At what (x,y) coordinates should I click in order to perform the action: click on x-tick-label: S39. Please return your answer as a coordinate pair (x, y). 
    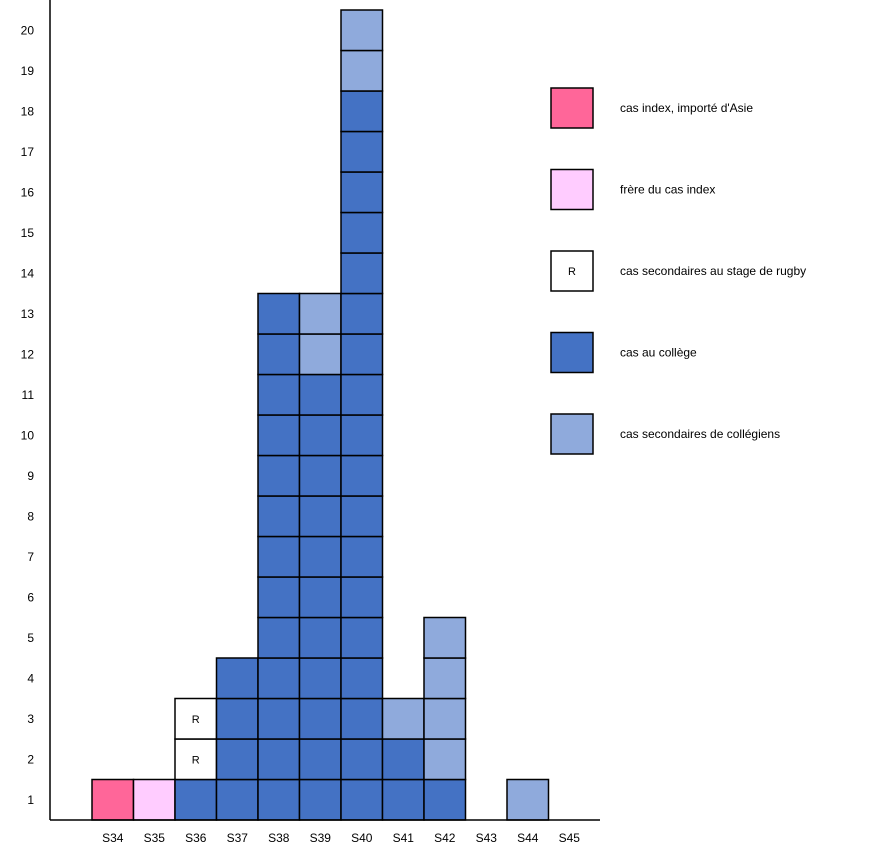
    Looking at the image, I should click on (321, 838).